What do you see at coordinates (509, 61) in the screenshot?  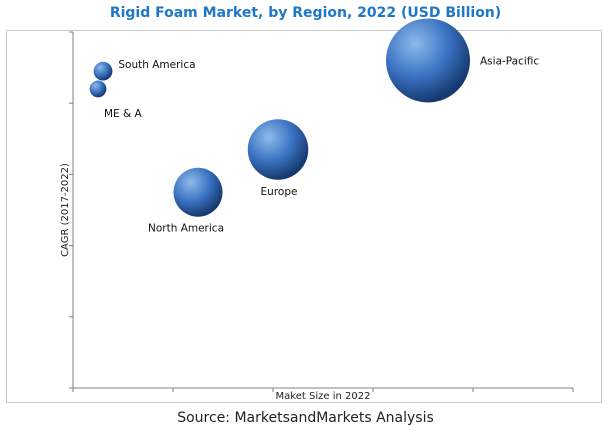 I see `bubble-label-asia-pacific: Asia-Pacific` at bounding box center [509, 61].